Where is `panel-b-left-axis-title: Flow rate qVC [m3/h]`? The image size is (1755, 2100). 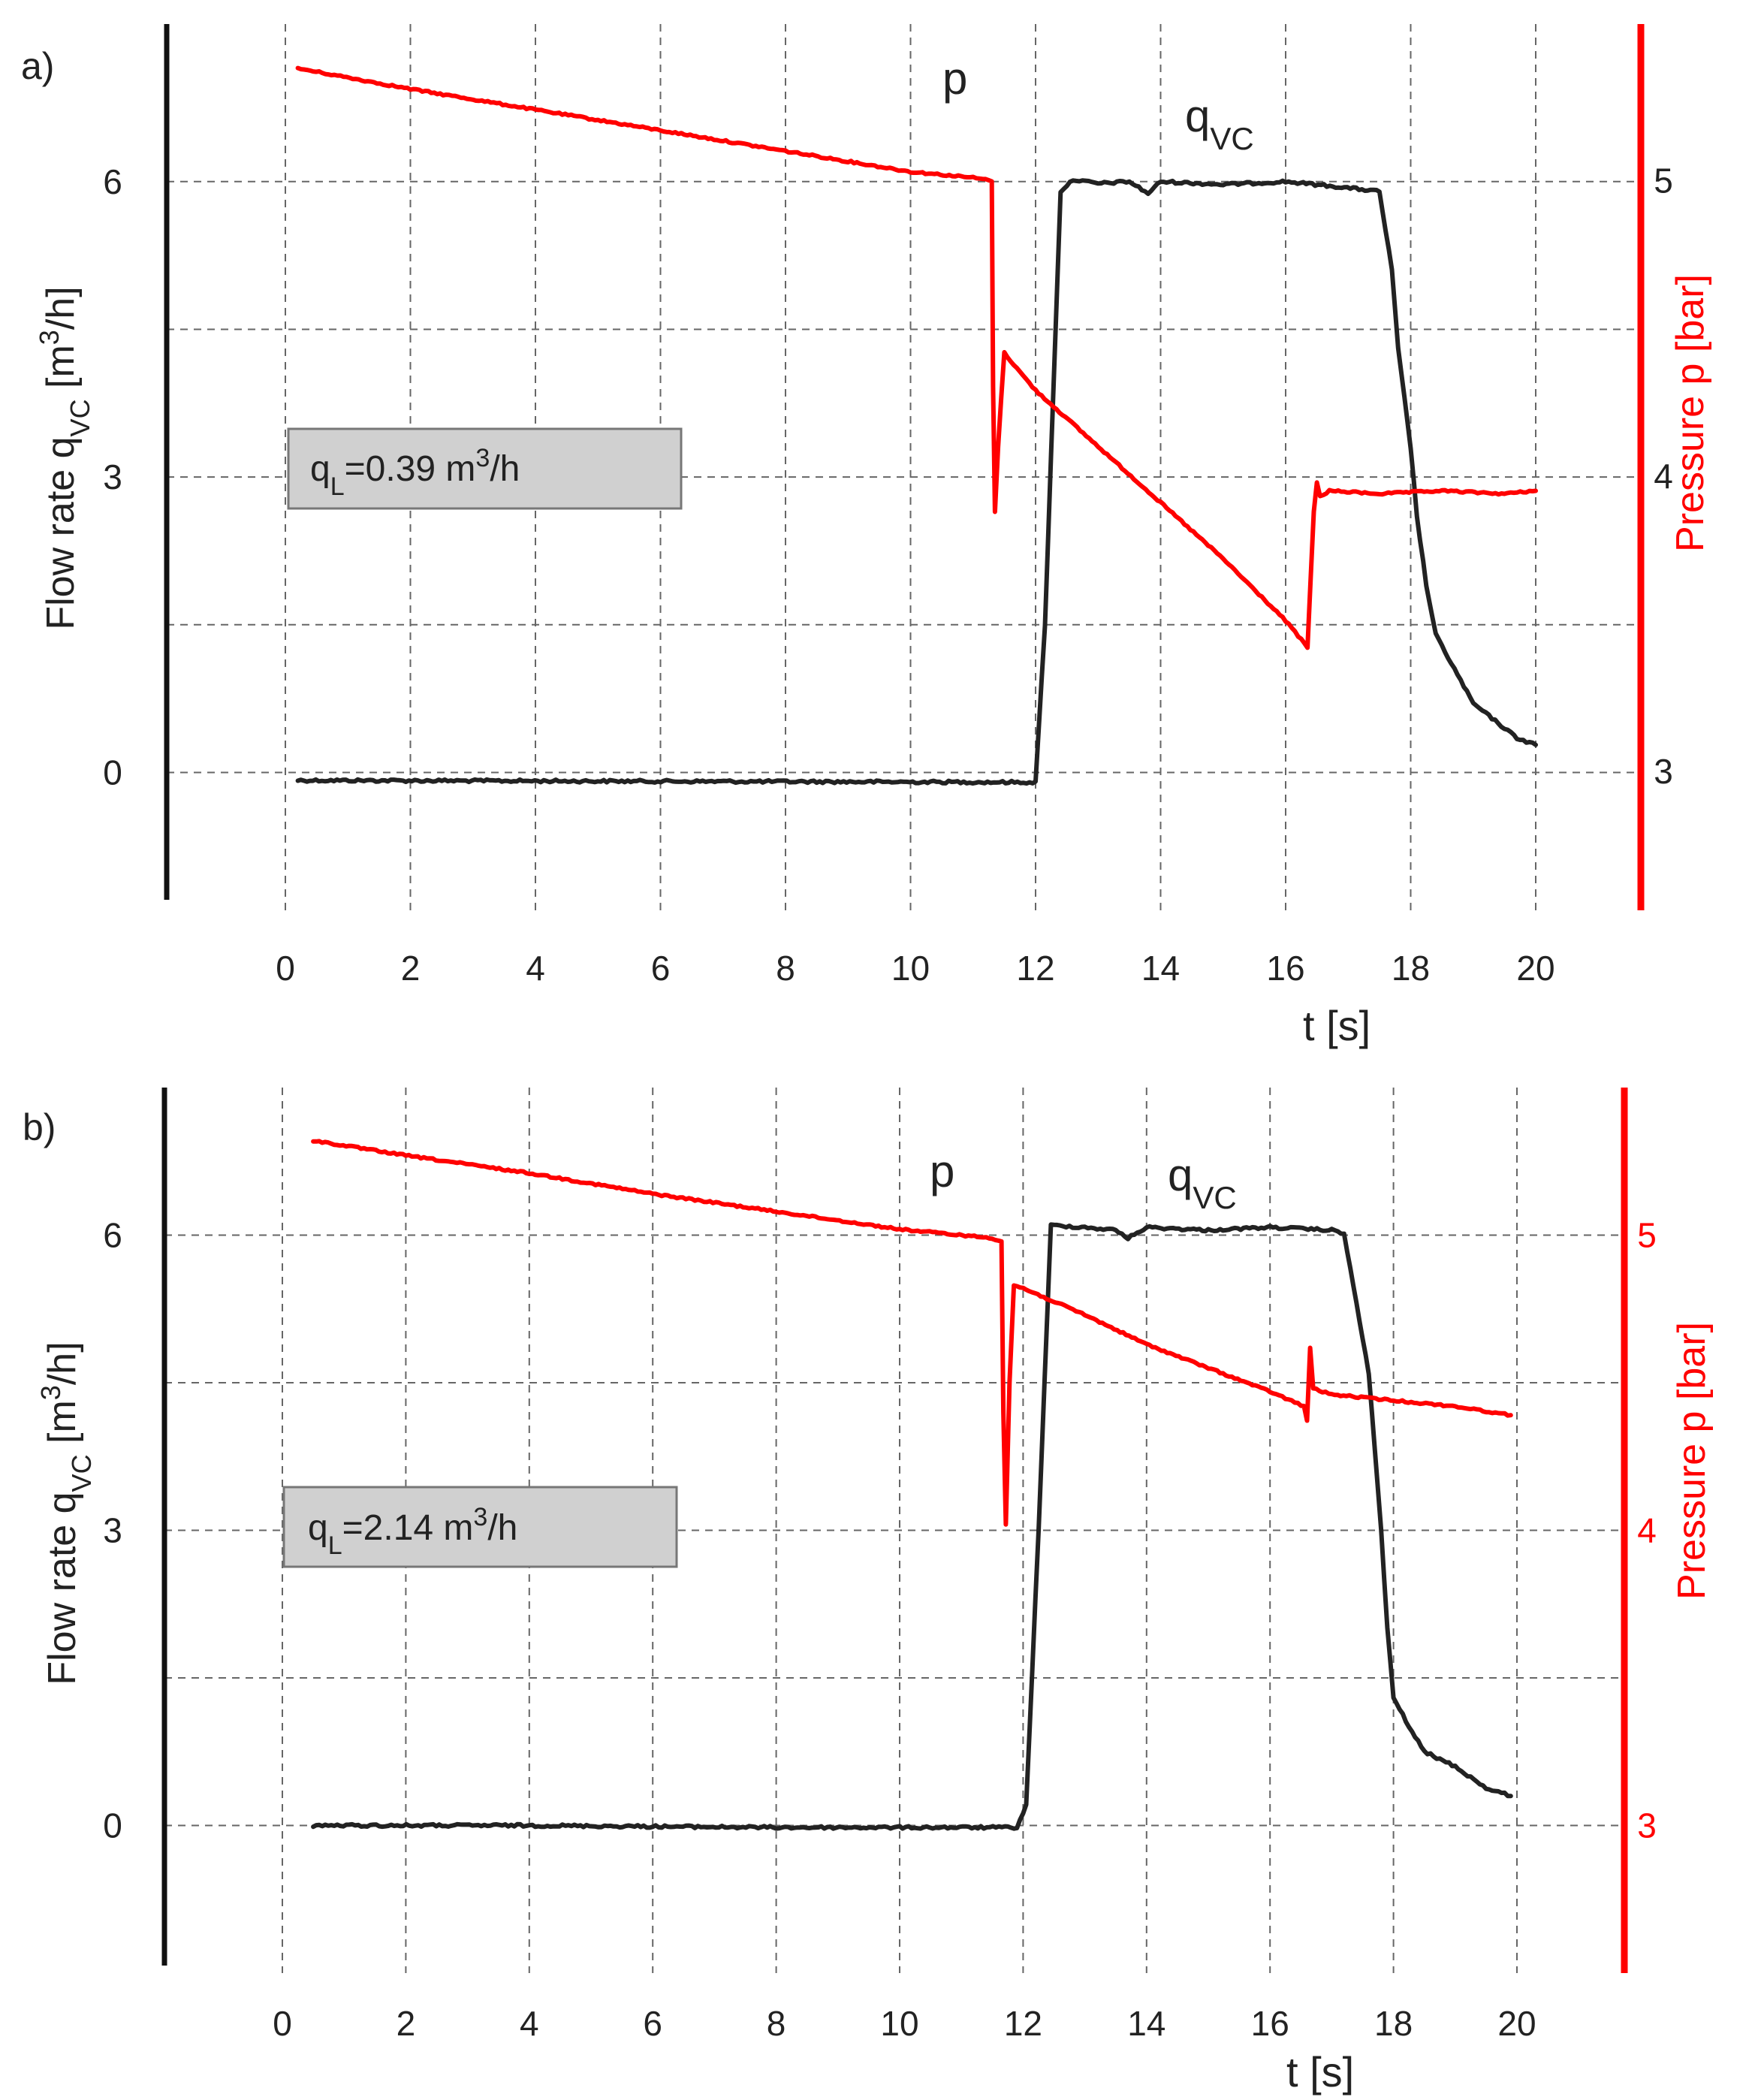 panel-b-left-axis-title: Flow rate qVC [m3/h] is located at coordinates (66, 1513).